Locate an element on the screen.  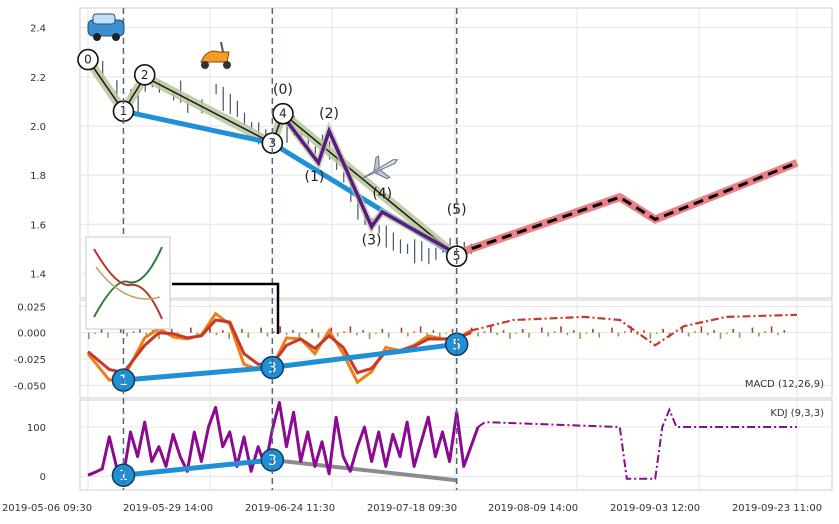
car-icon-wheel is located at coordinates (116, 37).